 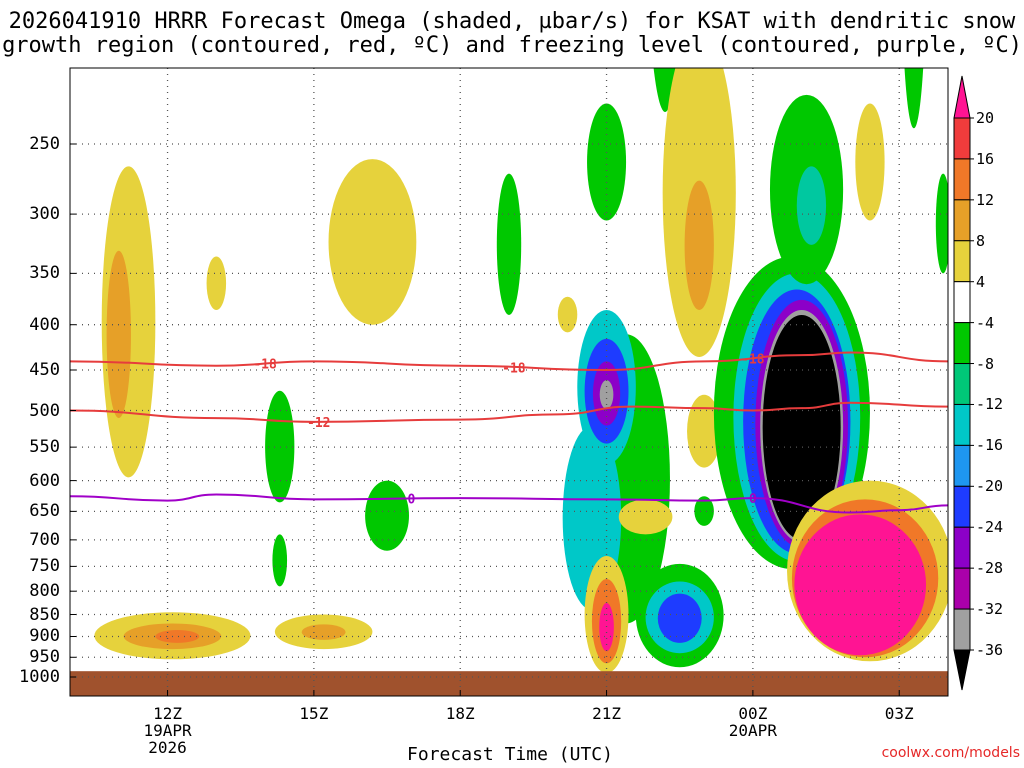 I want to click on colorbar-label-20: 20, so click(x=985, y=118).